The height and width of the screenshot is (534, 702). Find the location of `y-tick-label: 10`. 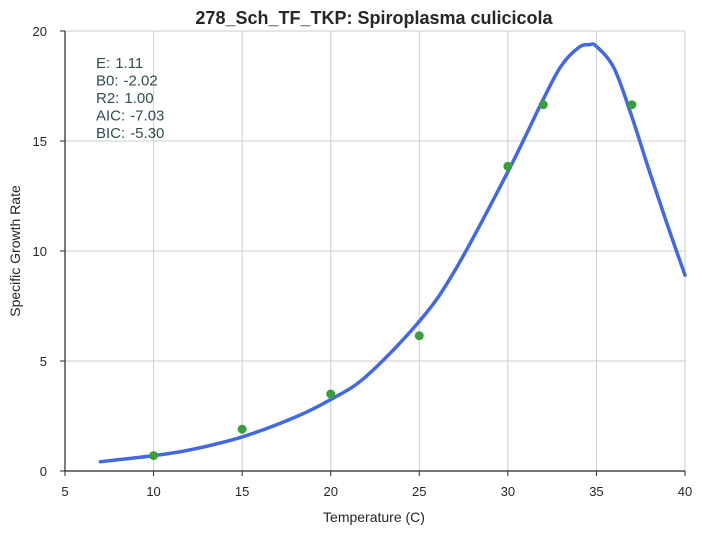

y-tick-label: 10 is located at coordinates (40, 251).